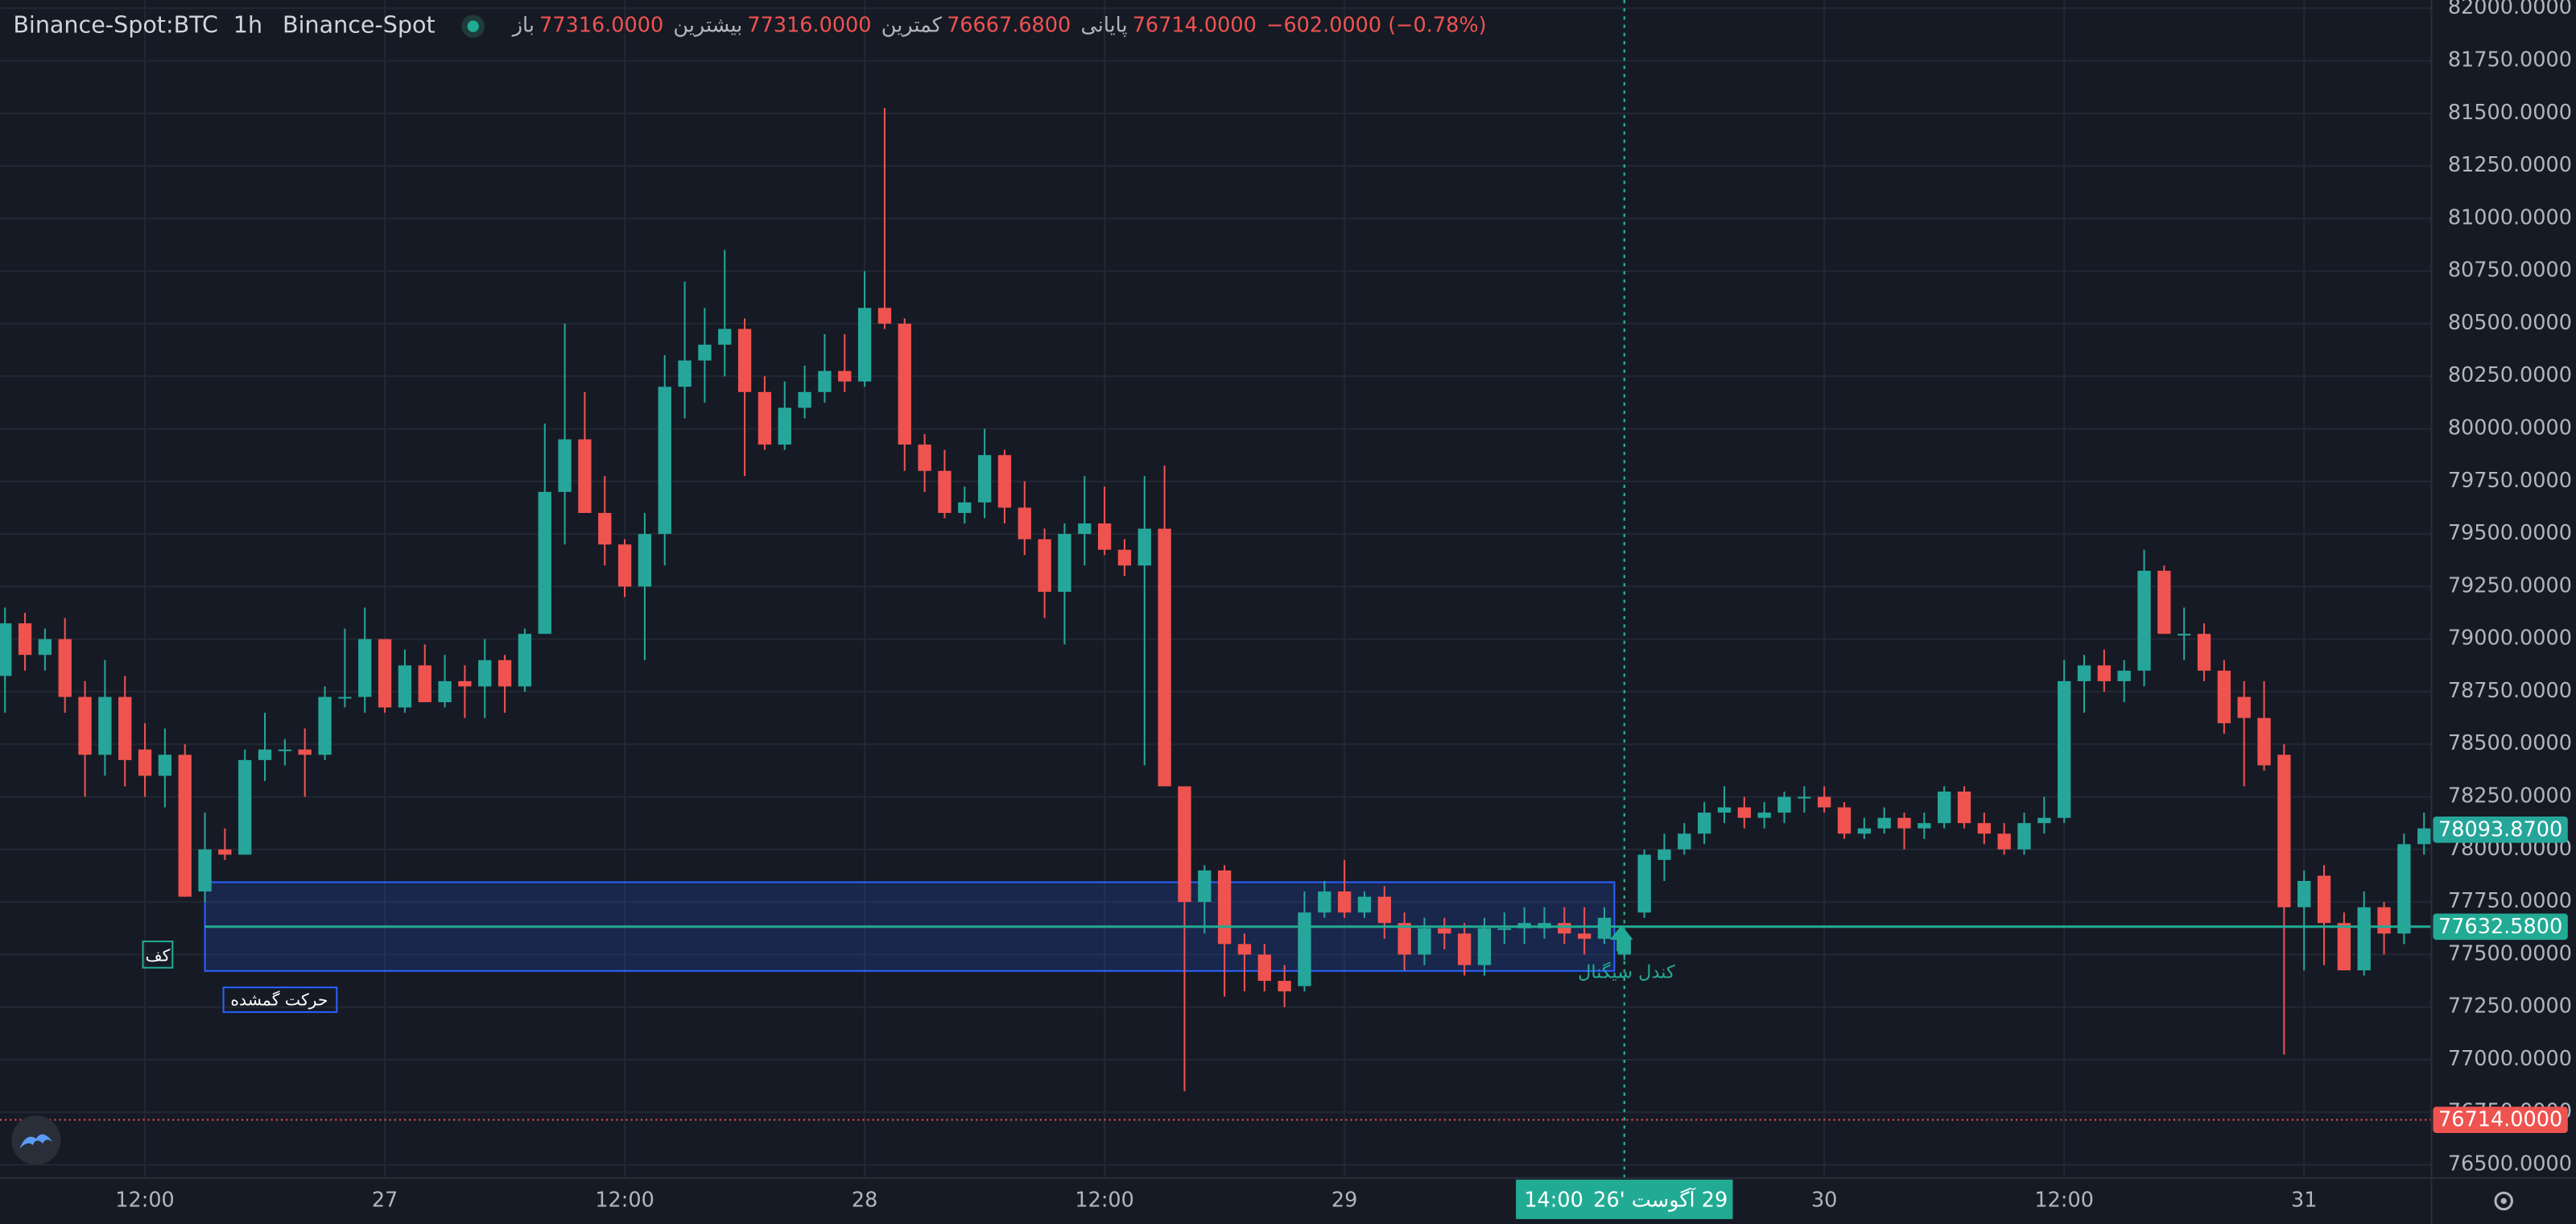 This screenshot has width=2576, height=1224. I want to click on symbol: Binance-Spot:BTC, so click(116, 25).